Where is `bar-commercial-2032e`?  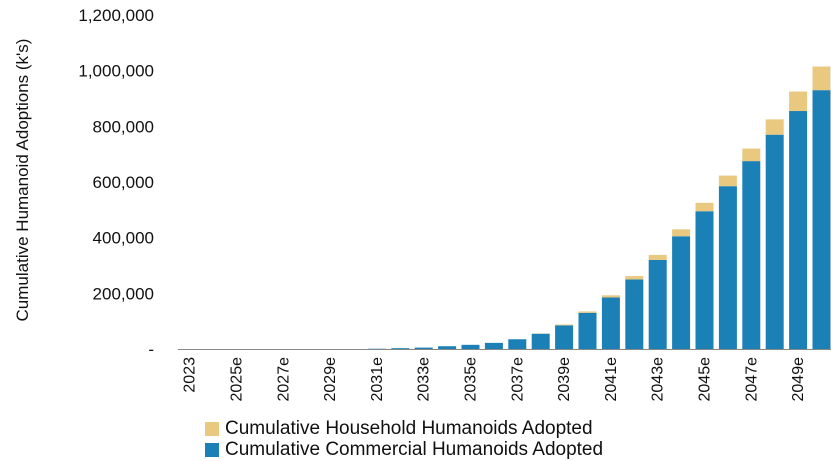 bar-commercial-2032e is located at coordinates (400, 348).